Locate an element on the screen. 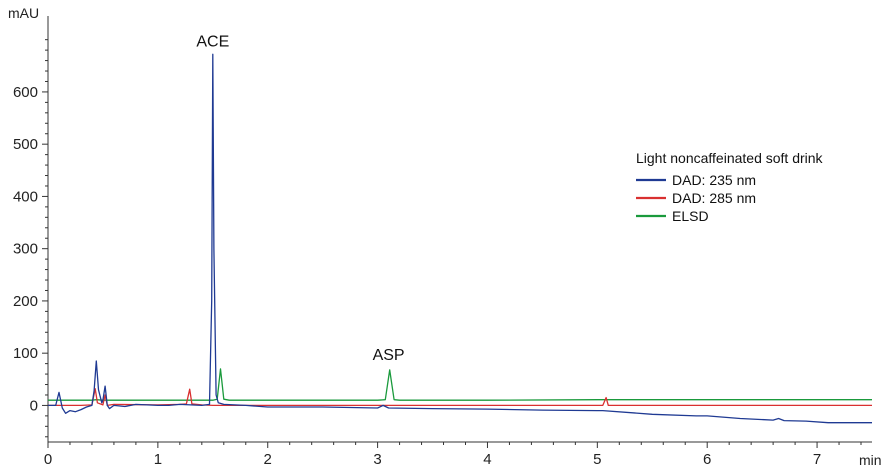  x-tick-label: 0 is located at coordinates (48, 459).